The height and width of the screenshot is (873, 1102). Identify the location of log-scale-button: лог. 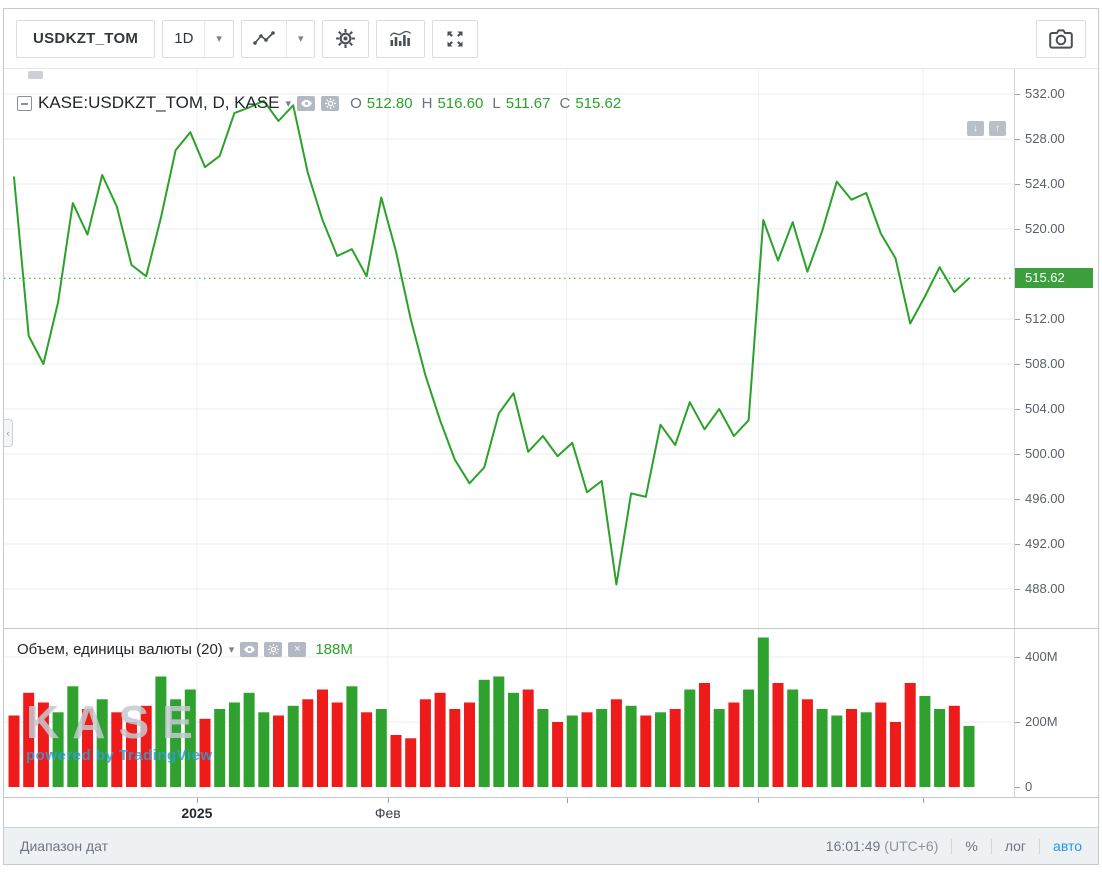
(1015, 846).